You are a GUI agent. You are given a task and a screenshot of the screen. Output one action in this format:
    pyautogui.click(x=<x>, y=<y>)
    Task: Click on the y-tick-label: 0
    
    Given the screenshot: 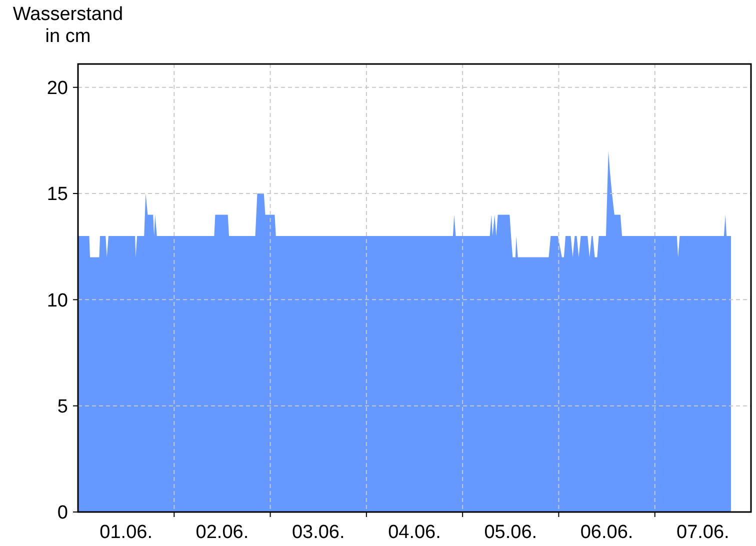 What is the action you would take?
    pyautogui.click(x=62, y=513)
    